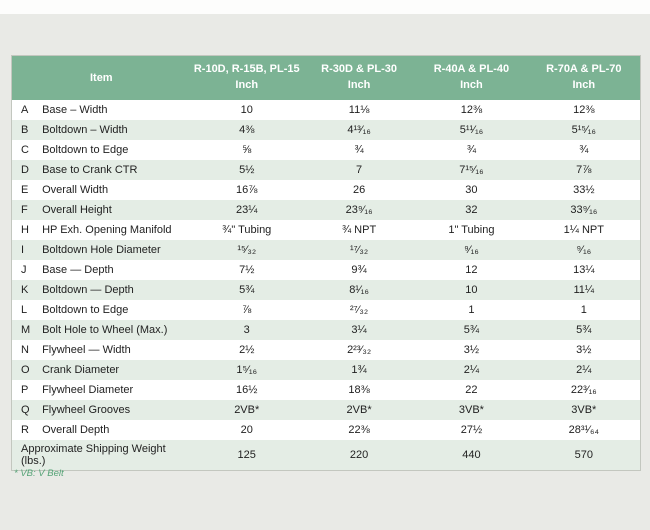 This screenshot has width=650, height=530. What do you see at coordinates (471, 209) in the screenshot?
I see `row-value: 32` at bounding box center [471, 209].